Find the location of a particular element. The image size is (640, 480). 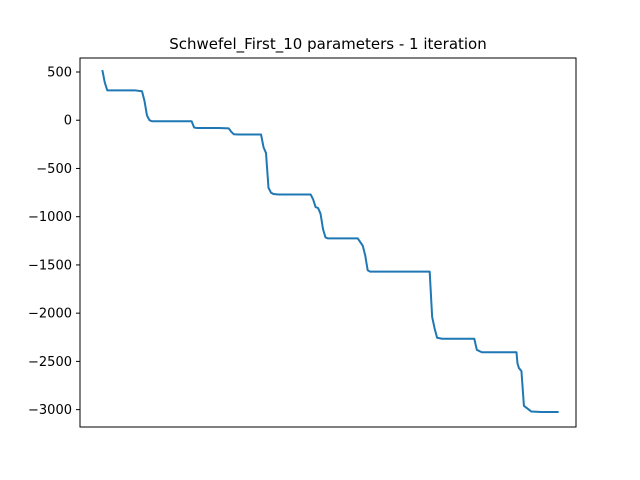

y-tick-label: −1000 is located at coordinates (50, 217).